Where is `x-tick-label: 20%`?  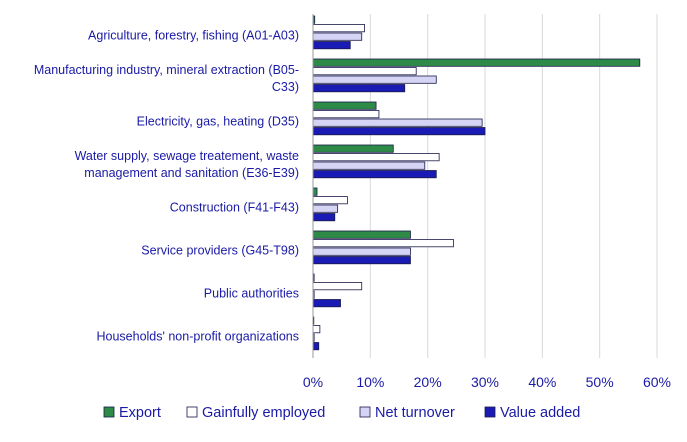
x-tick-label: 20% is located at coordinates (428, 382).